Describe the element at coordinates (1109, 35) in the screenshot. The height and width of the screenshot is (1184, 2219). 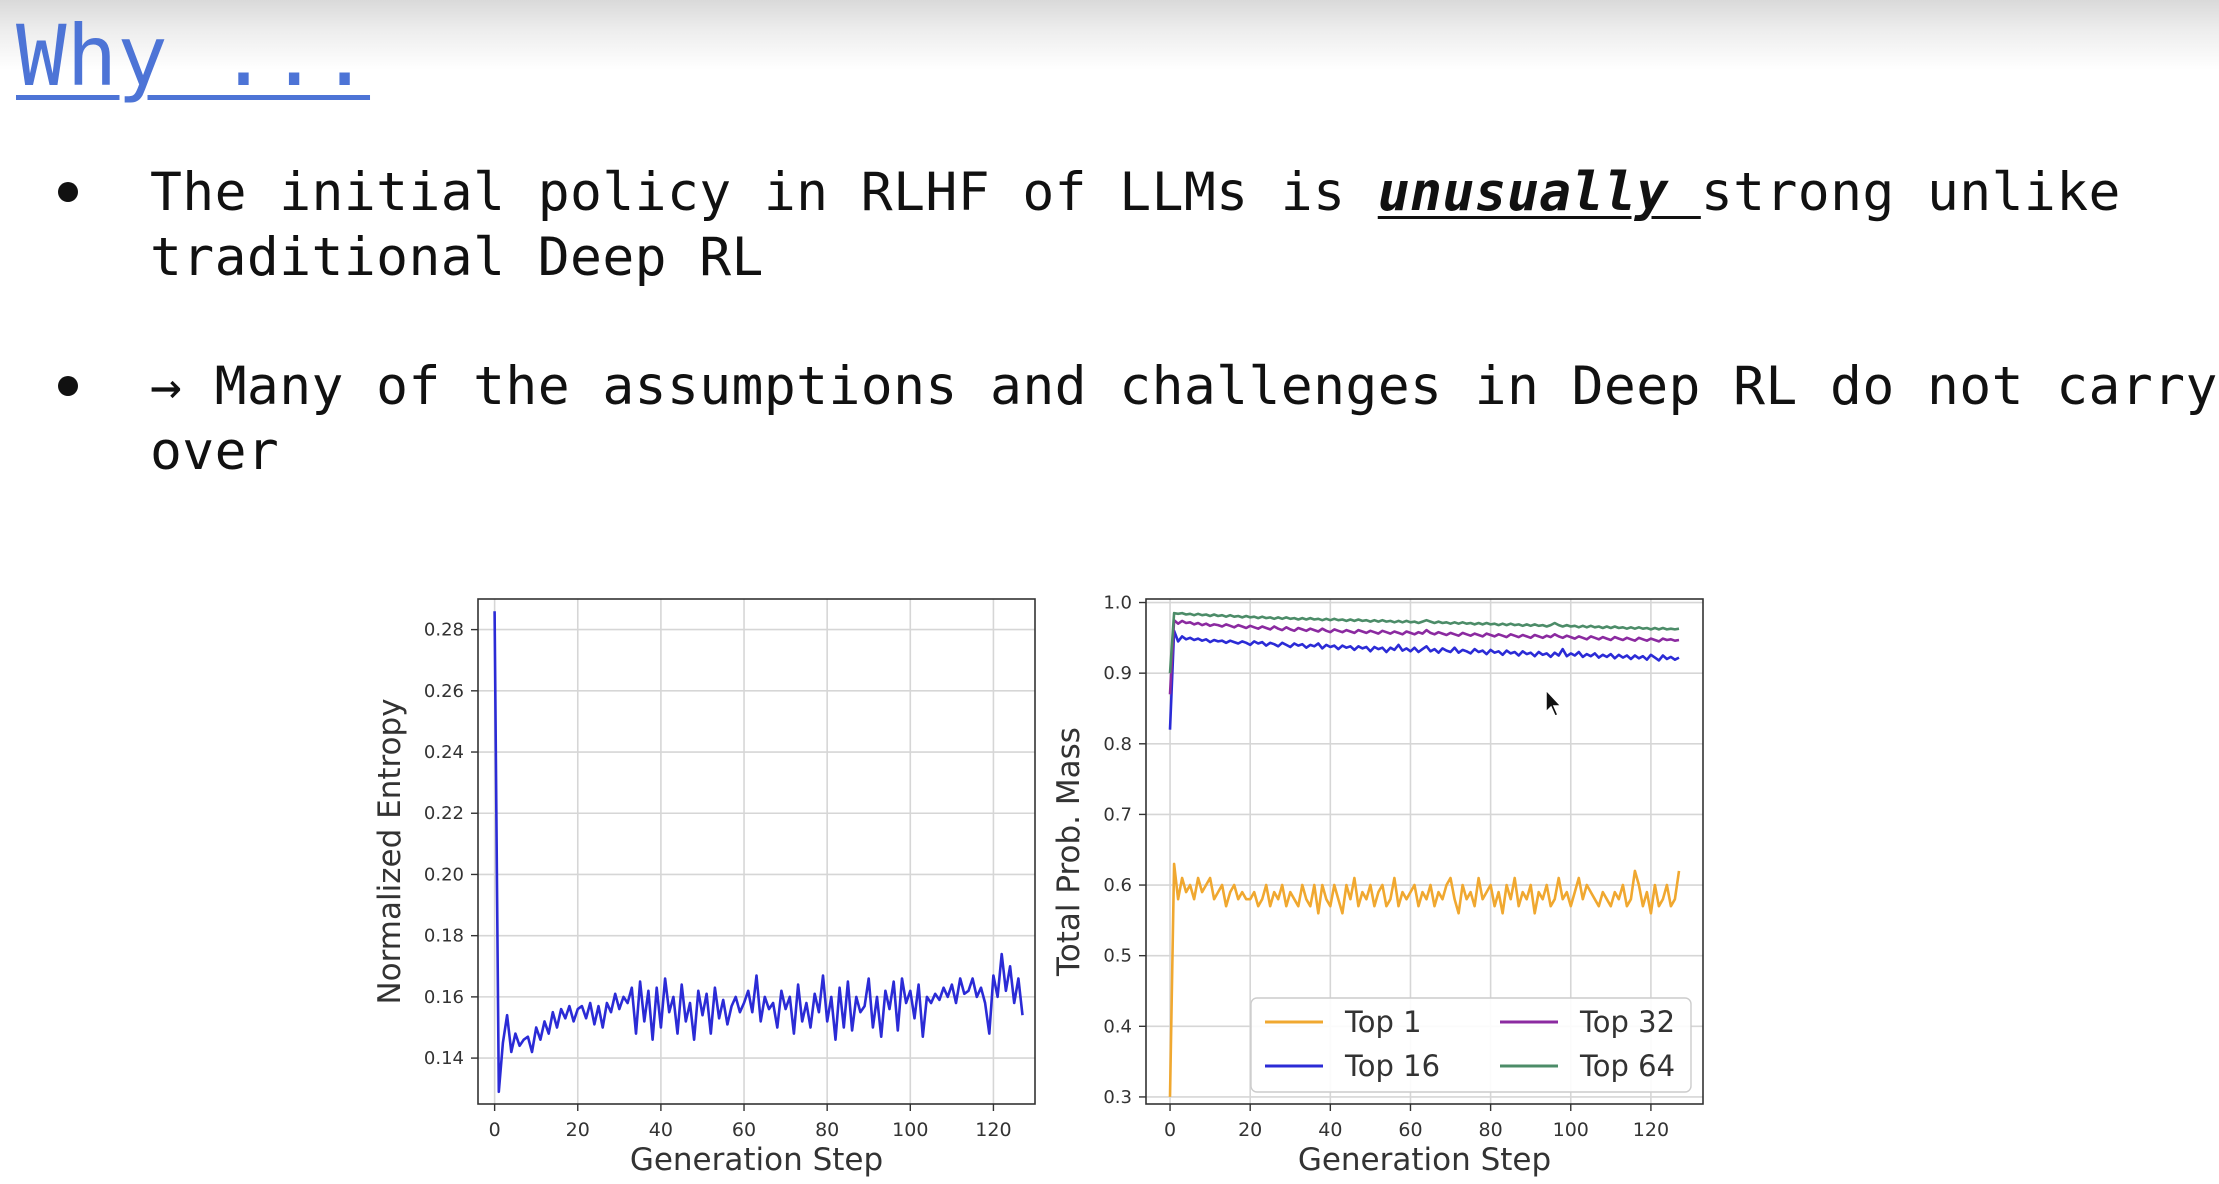
I see `slide-top-shade` at that location.